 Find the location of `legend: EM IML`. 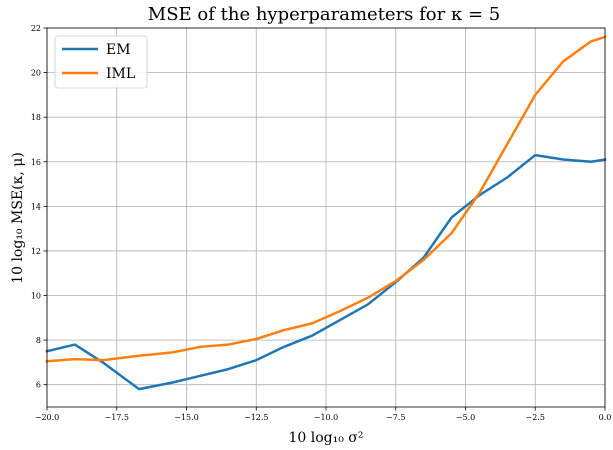

legend: EM IML is located at coordinates (101, 62).